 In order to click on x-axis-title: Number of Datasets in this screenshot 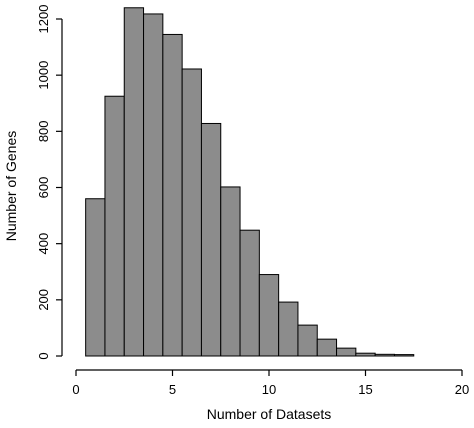, I will do `click(269, 414)`.